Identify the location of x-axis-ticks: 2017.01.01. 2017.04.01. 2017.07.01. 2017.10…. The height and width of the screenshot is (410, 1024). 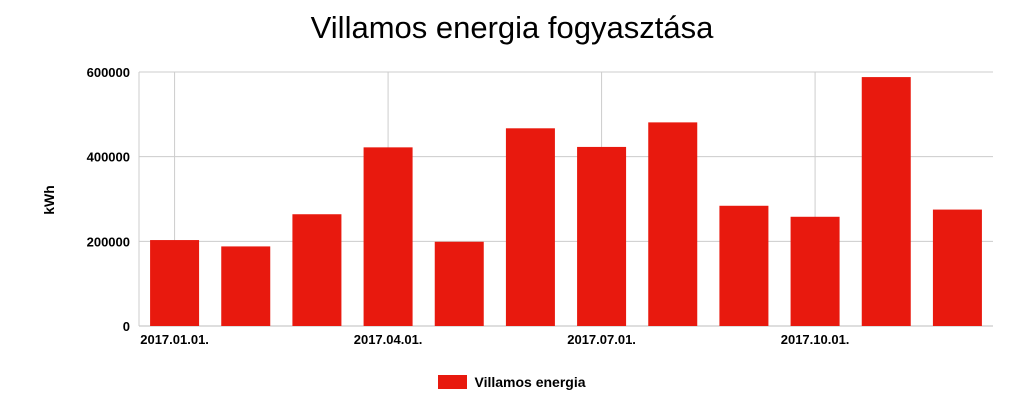
(494, 339).